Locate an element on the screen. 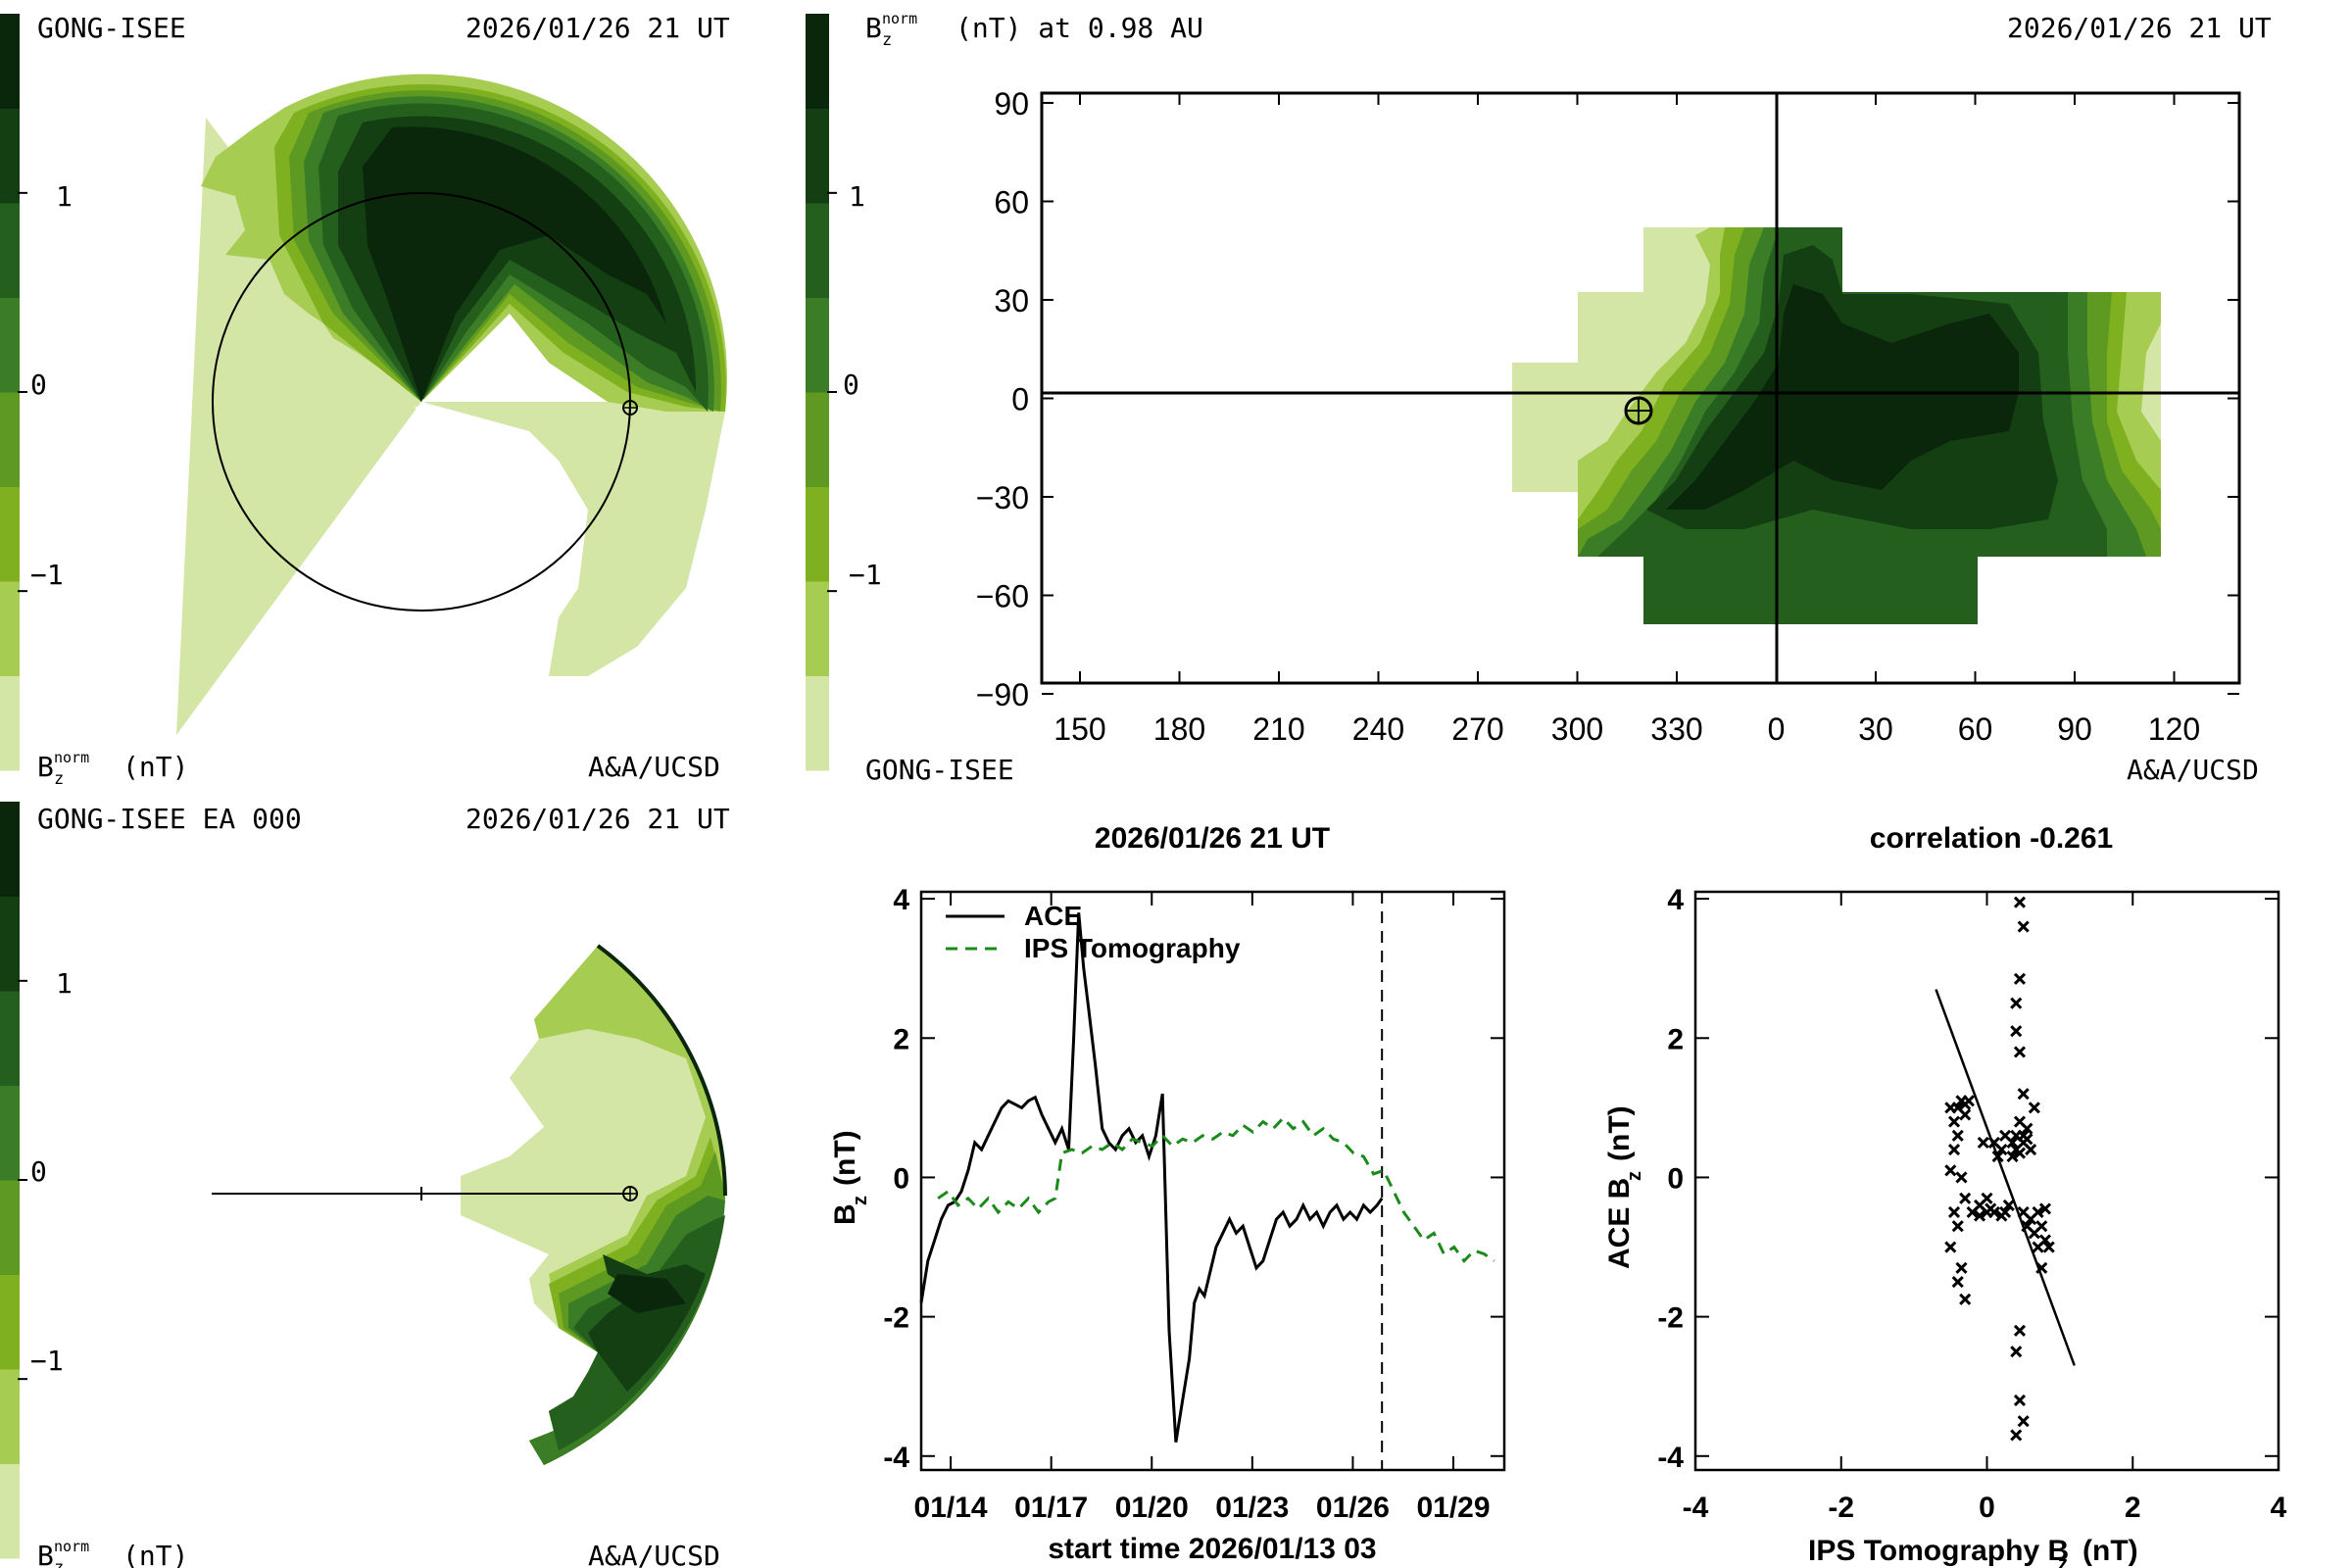 This screenshot has width=2352, height=1568. x-tick-label: 0 is located at coordinates (1777, 729).